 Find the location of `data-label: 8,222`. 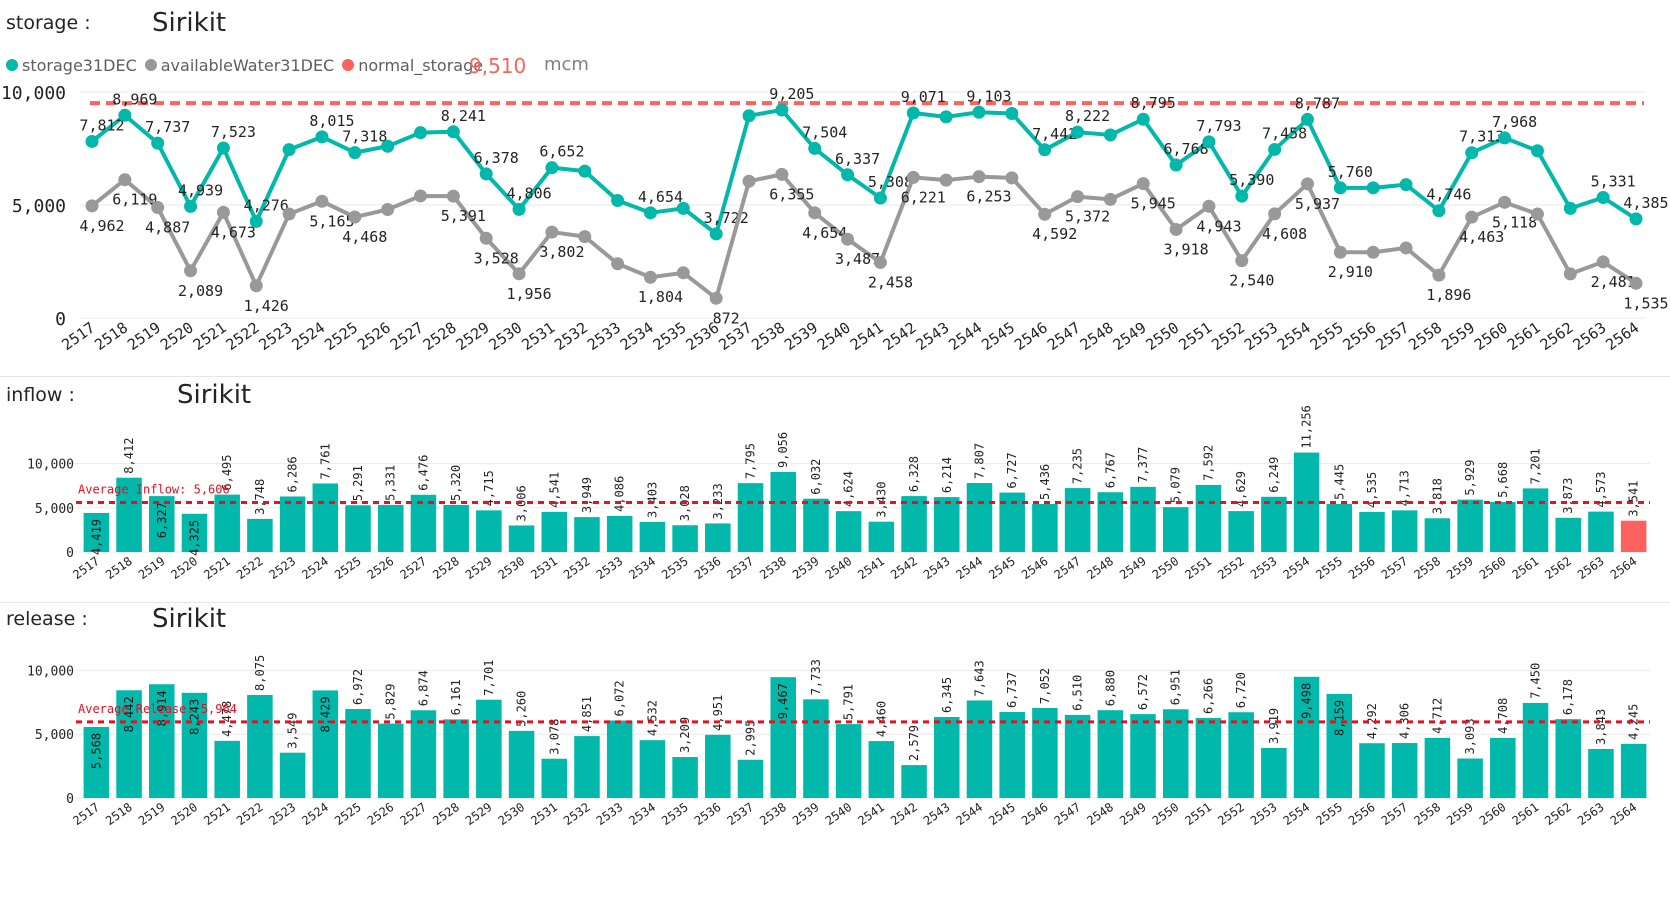

data-label: 8,222 is located at coordinates (1087, 116).